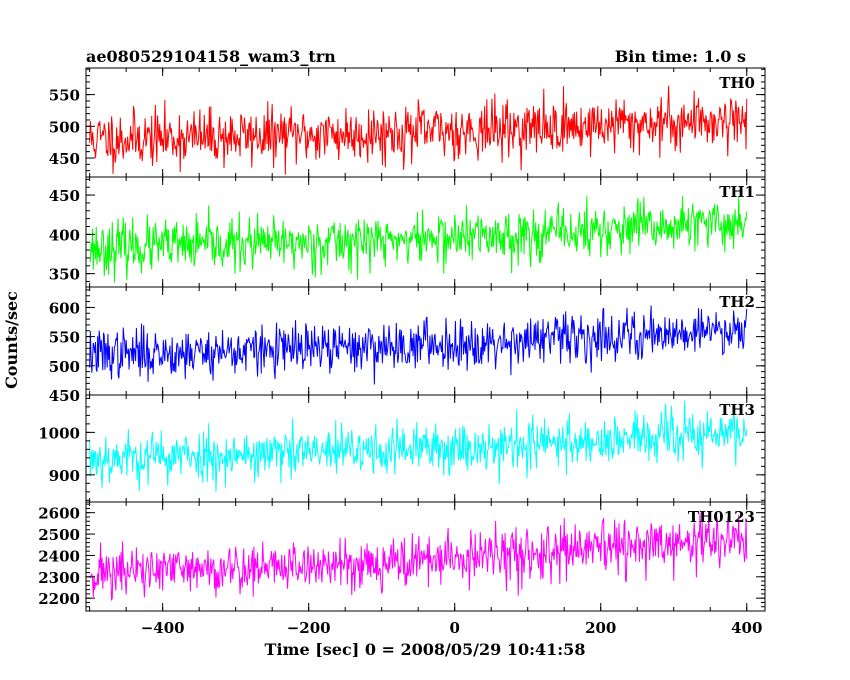  I want to click on panel-th1: 350 400 450 TH1, so click(407, 232).